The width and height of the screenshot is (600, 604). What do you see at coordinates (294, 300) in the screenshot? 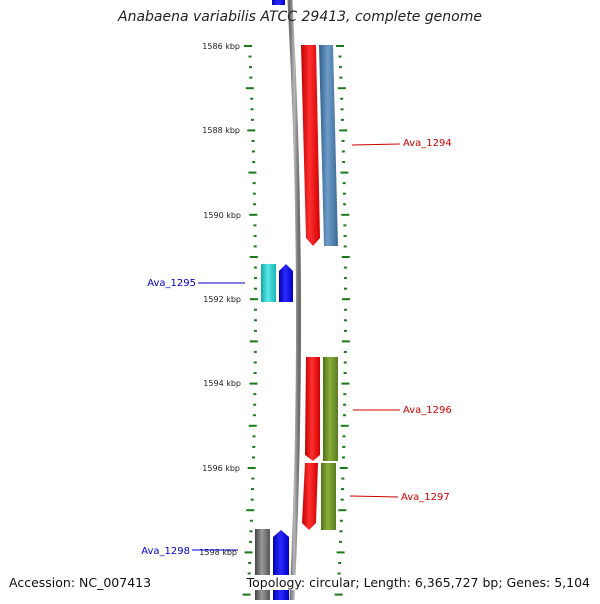
I see `genome-backbone` at bounding box center [294, 300].